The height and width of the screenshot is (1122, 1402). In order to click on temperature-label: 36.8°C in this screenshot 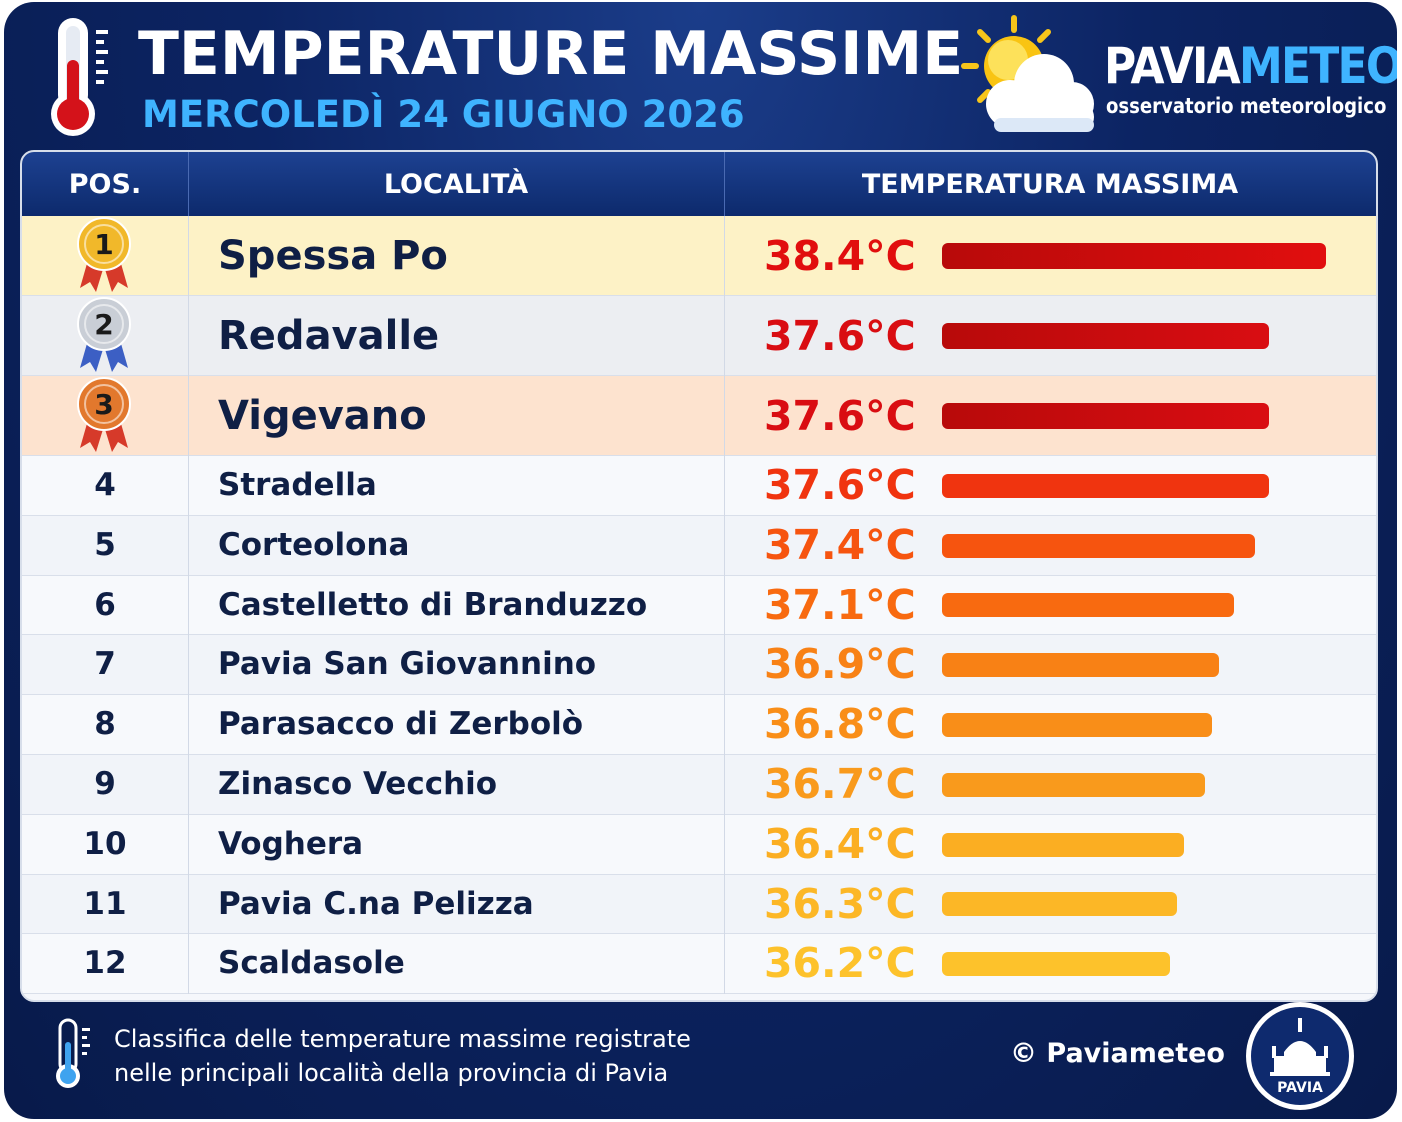, I will do `click(840, 724)`.